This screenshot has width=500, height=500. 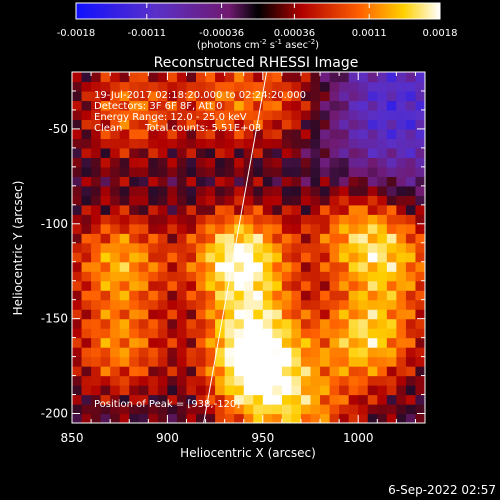 I want to click on colorbar-ticks, so click(x=258, y=11).